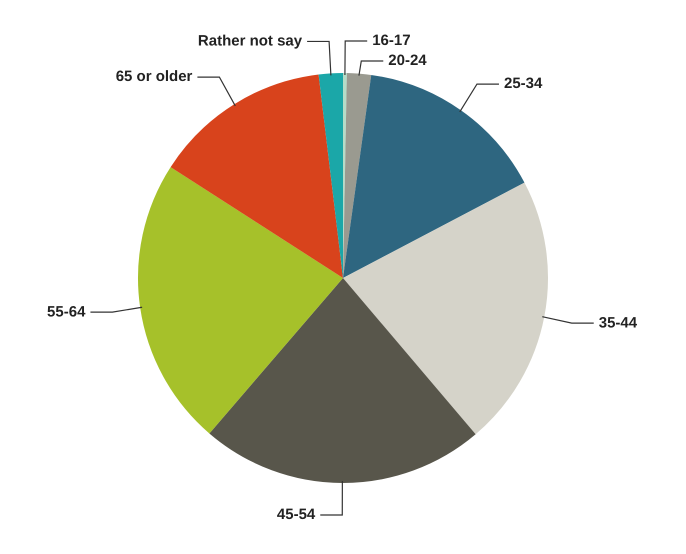 This screenshot has width=686, height=554. I want to click on slice-label: 45-54, so click(296, 515).